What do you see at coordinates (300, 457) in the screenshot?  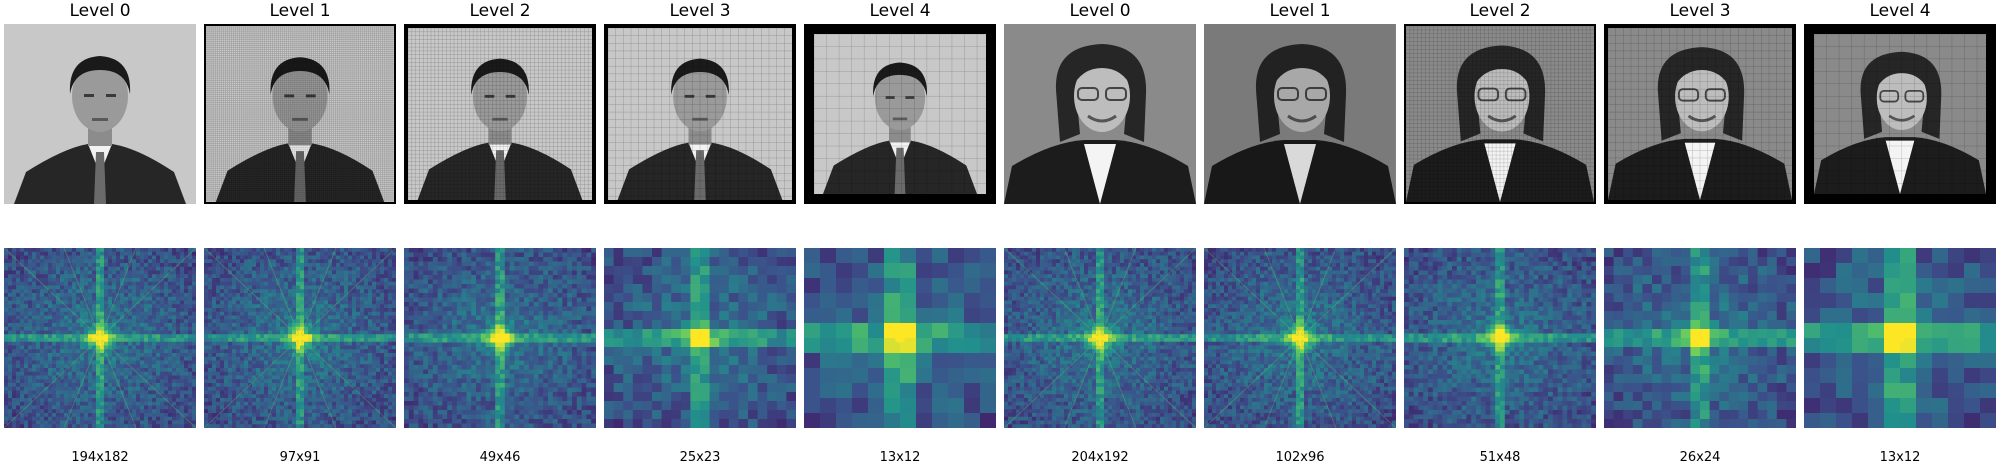 I see `image-size-label: 97x91` at bounding box center [300, 457].